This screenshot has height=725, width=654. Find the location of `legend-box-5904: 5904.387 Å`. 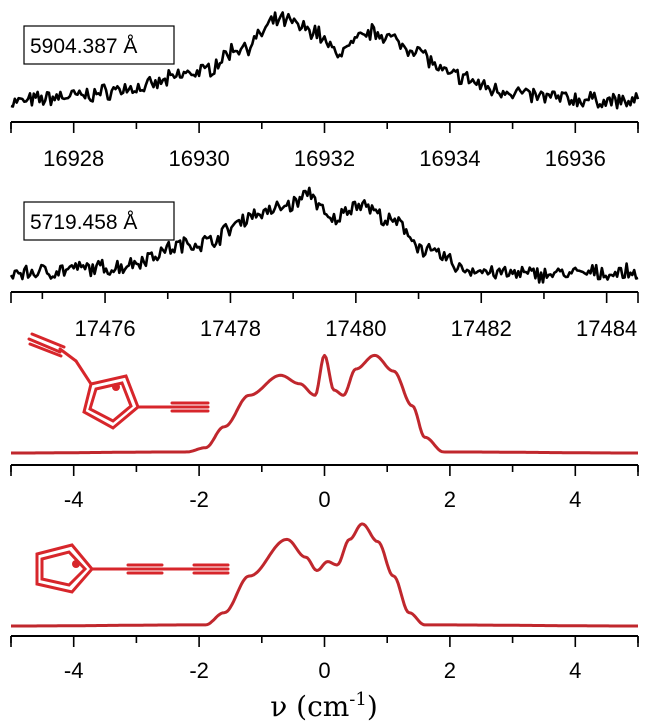

legend-box-5904: 5904.387 Å is located at coordinates (99, 45).